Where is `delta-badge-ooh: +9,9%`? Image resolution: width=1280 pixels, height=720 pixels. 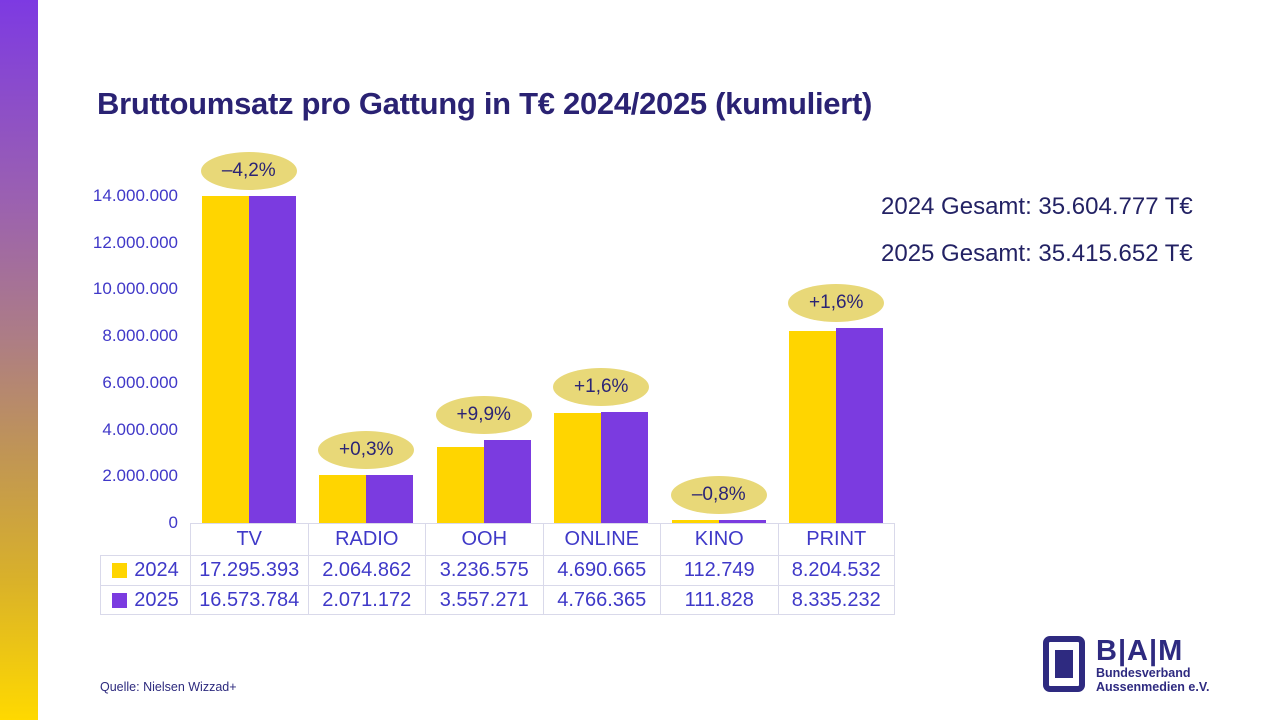 delta-badge-ooh: +9,9% is located at coordinates (483, 414).